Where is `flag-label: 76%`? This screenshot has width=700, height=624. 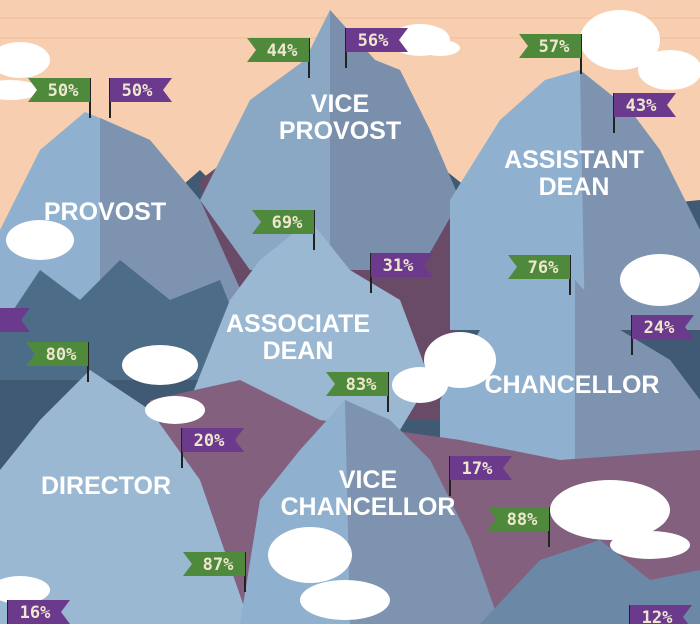
flag-label: 76% is located at coordinates (543, 268).